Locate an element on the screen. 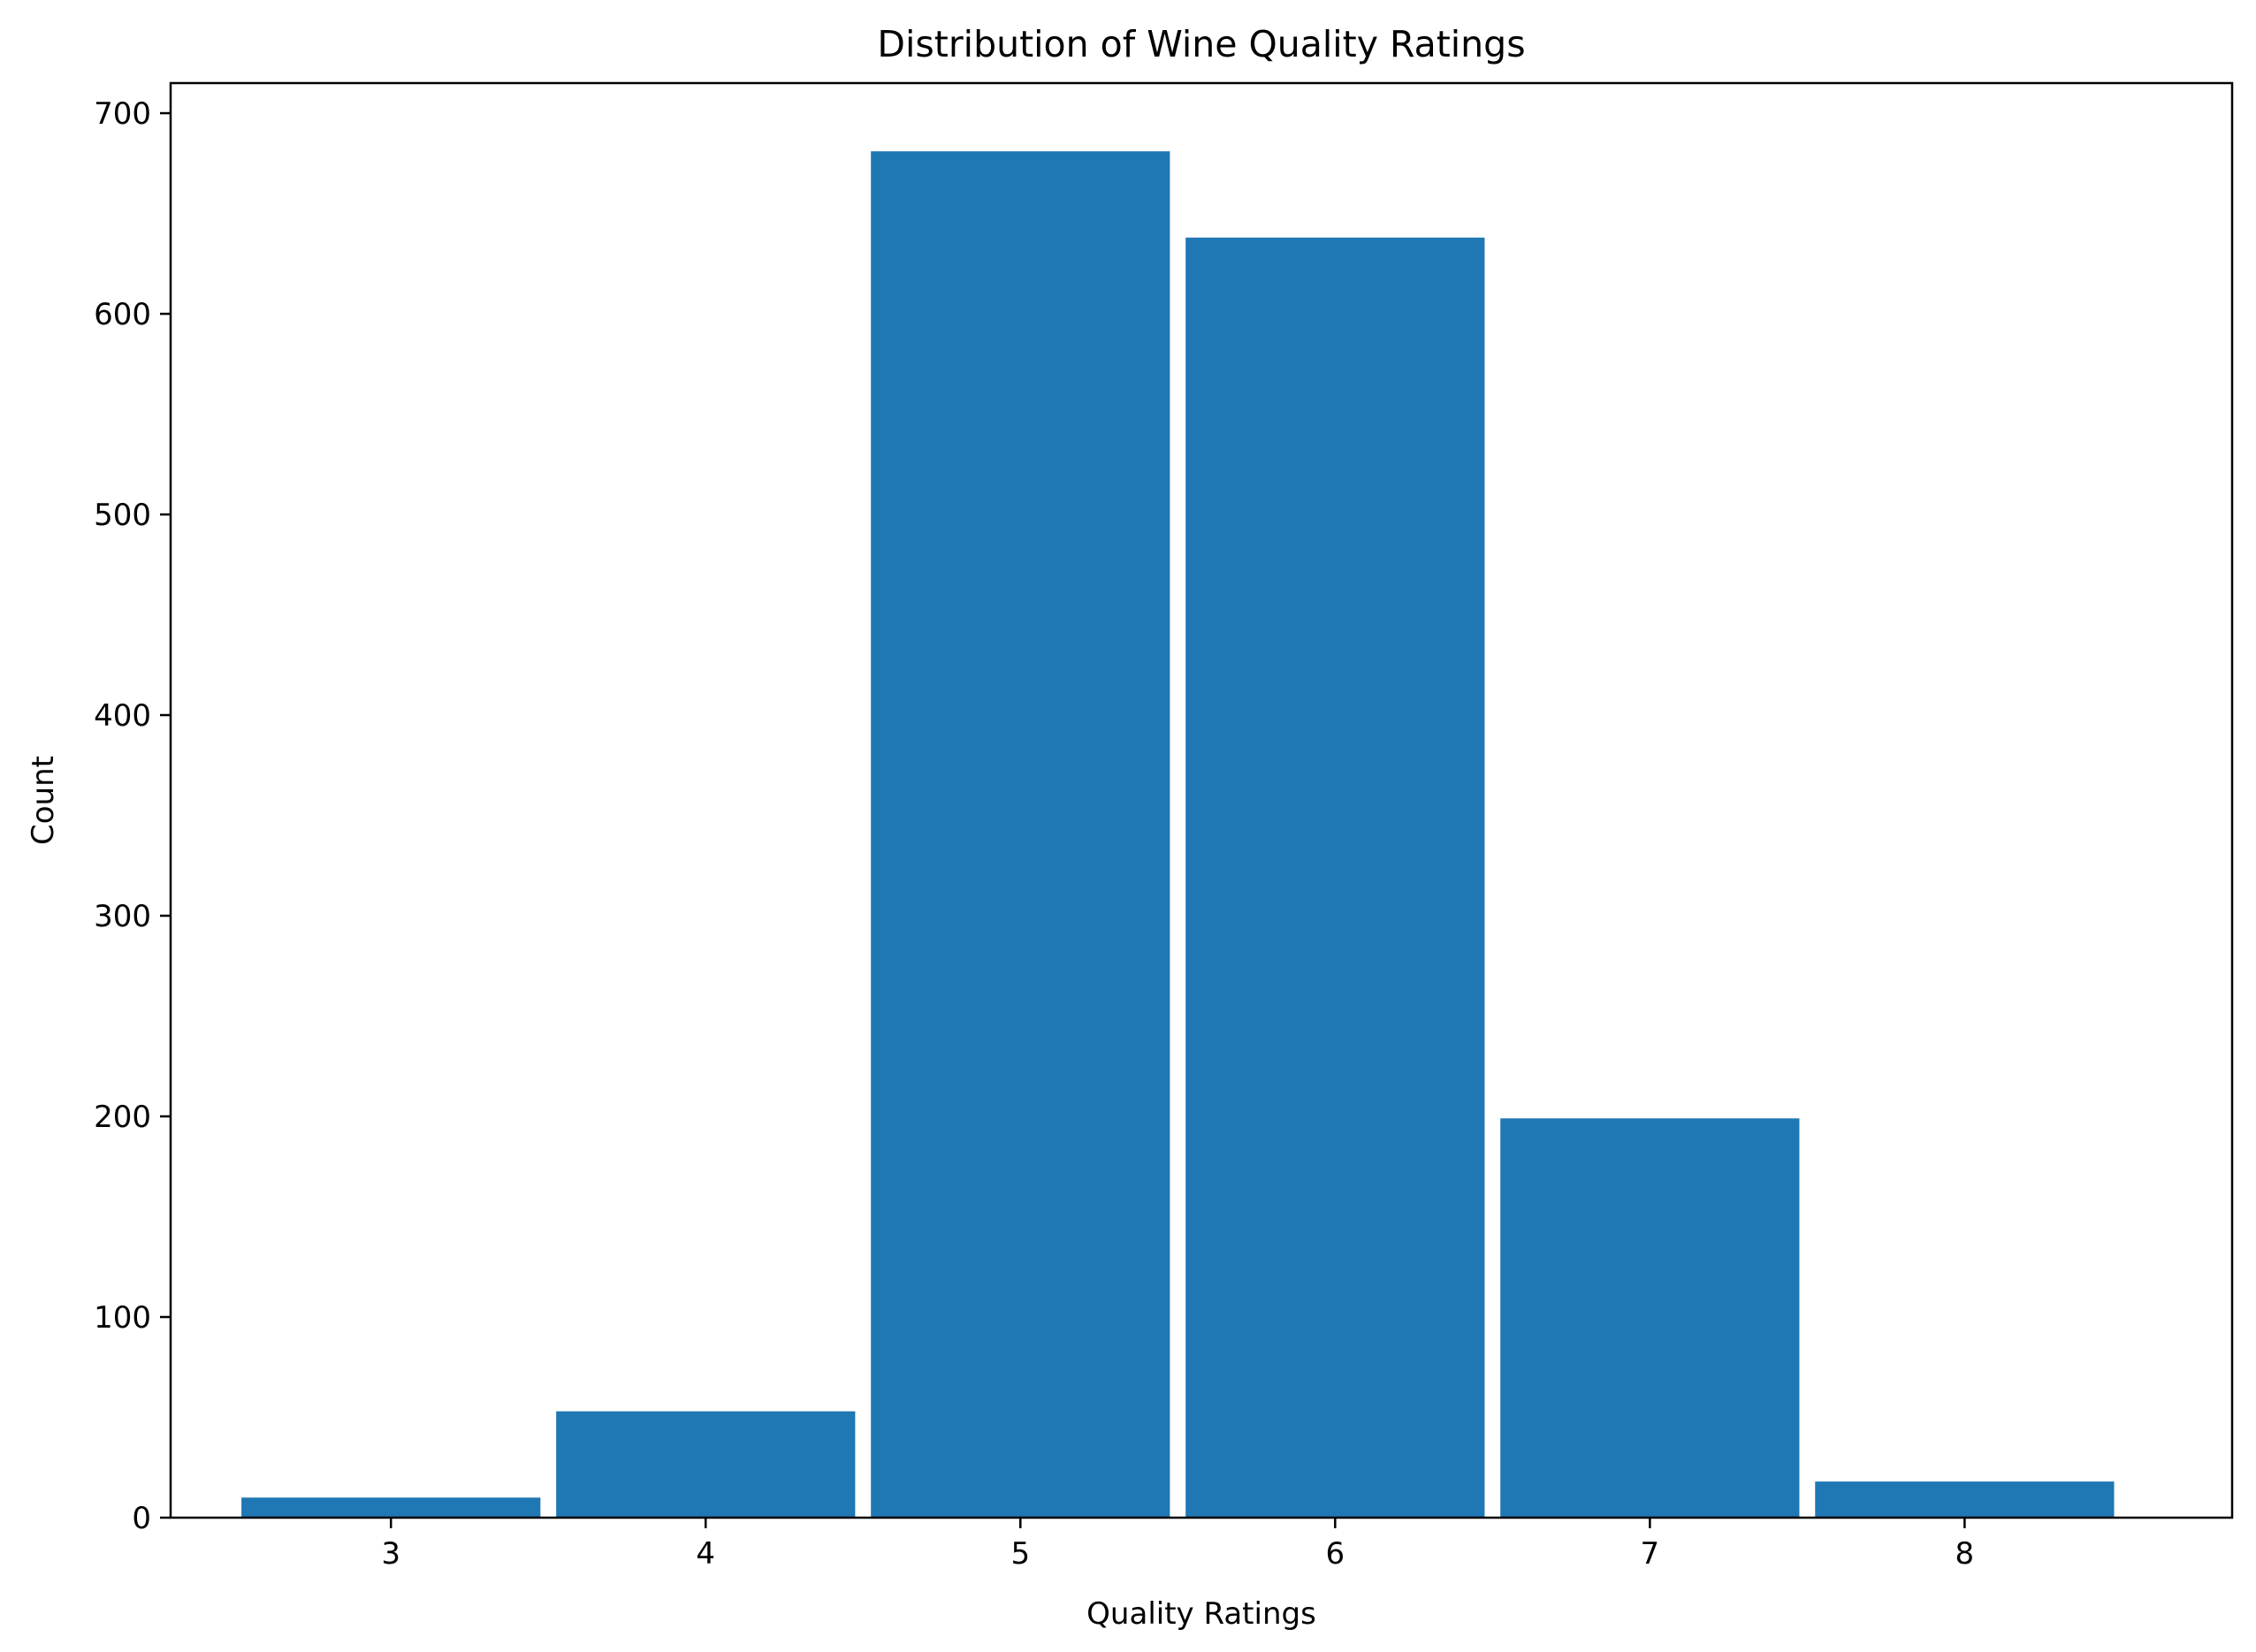 The width and height of the screenshot is (2256, 1652). chart-title: Distribution of Wine Quality Ratings is located at coordinates (1201, 44).